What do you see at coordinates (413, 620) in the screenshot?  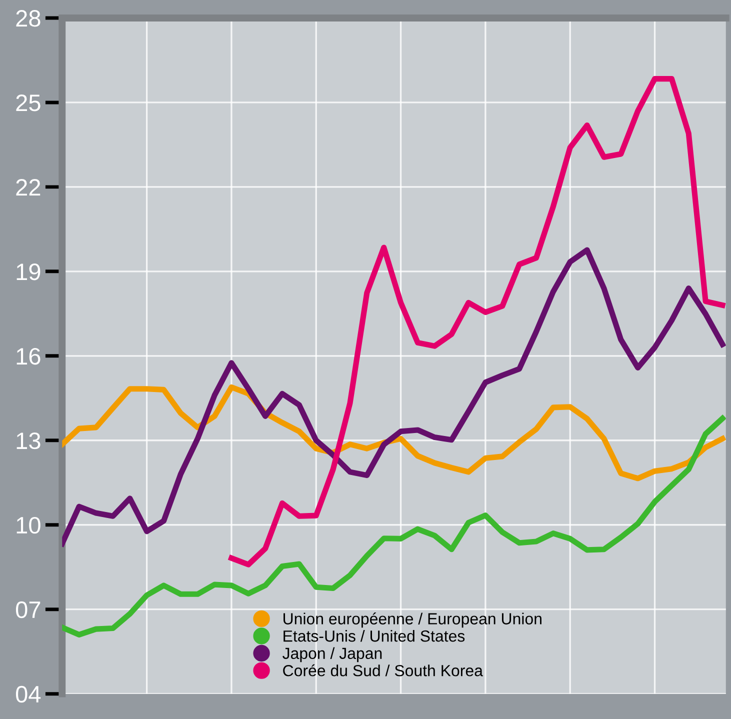 I see `legend-label: Union européenne / European Union` at bounding box center [413, 620].